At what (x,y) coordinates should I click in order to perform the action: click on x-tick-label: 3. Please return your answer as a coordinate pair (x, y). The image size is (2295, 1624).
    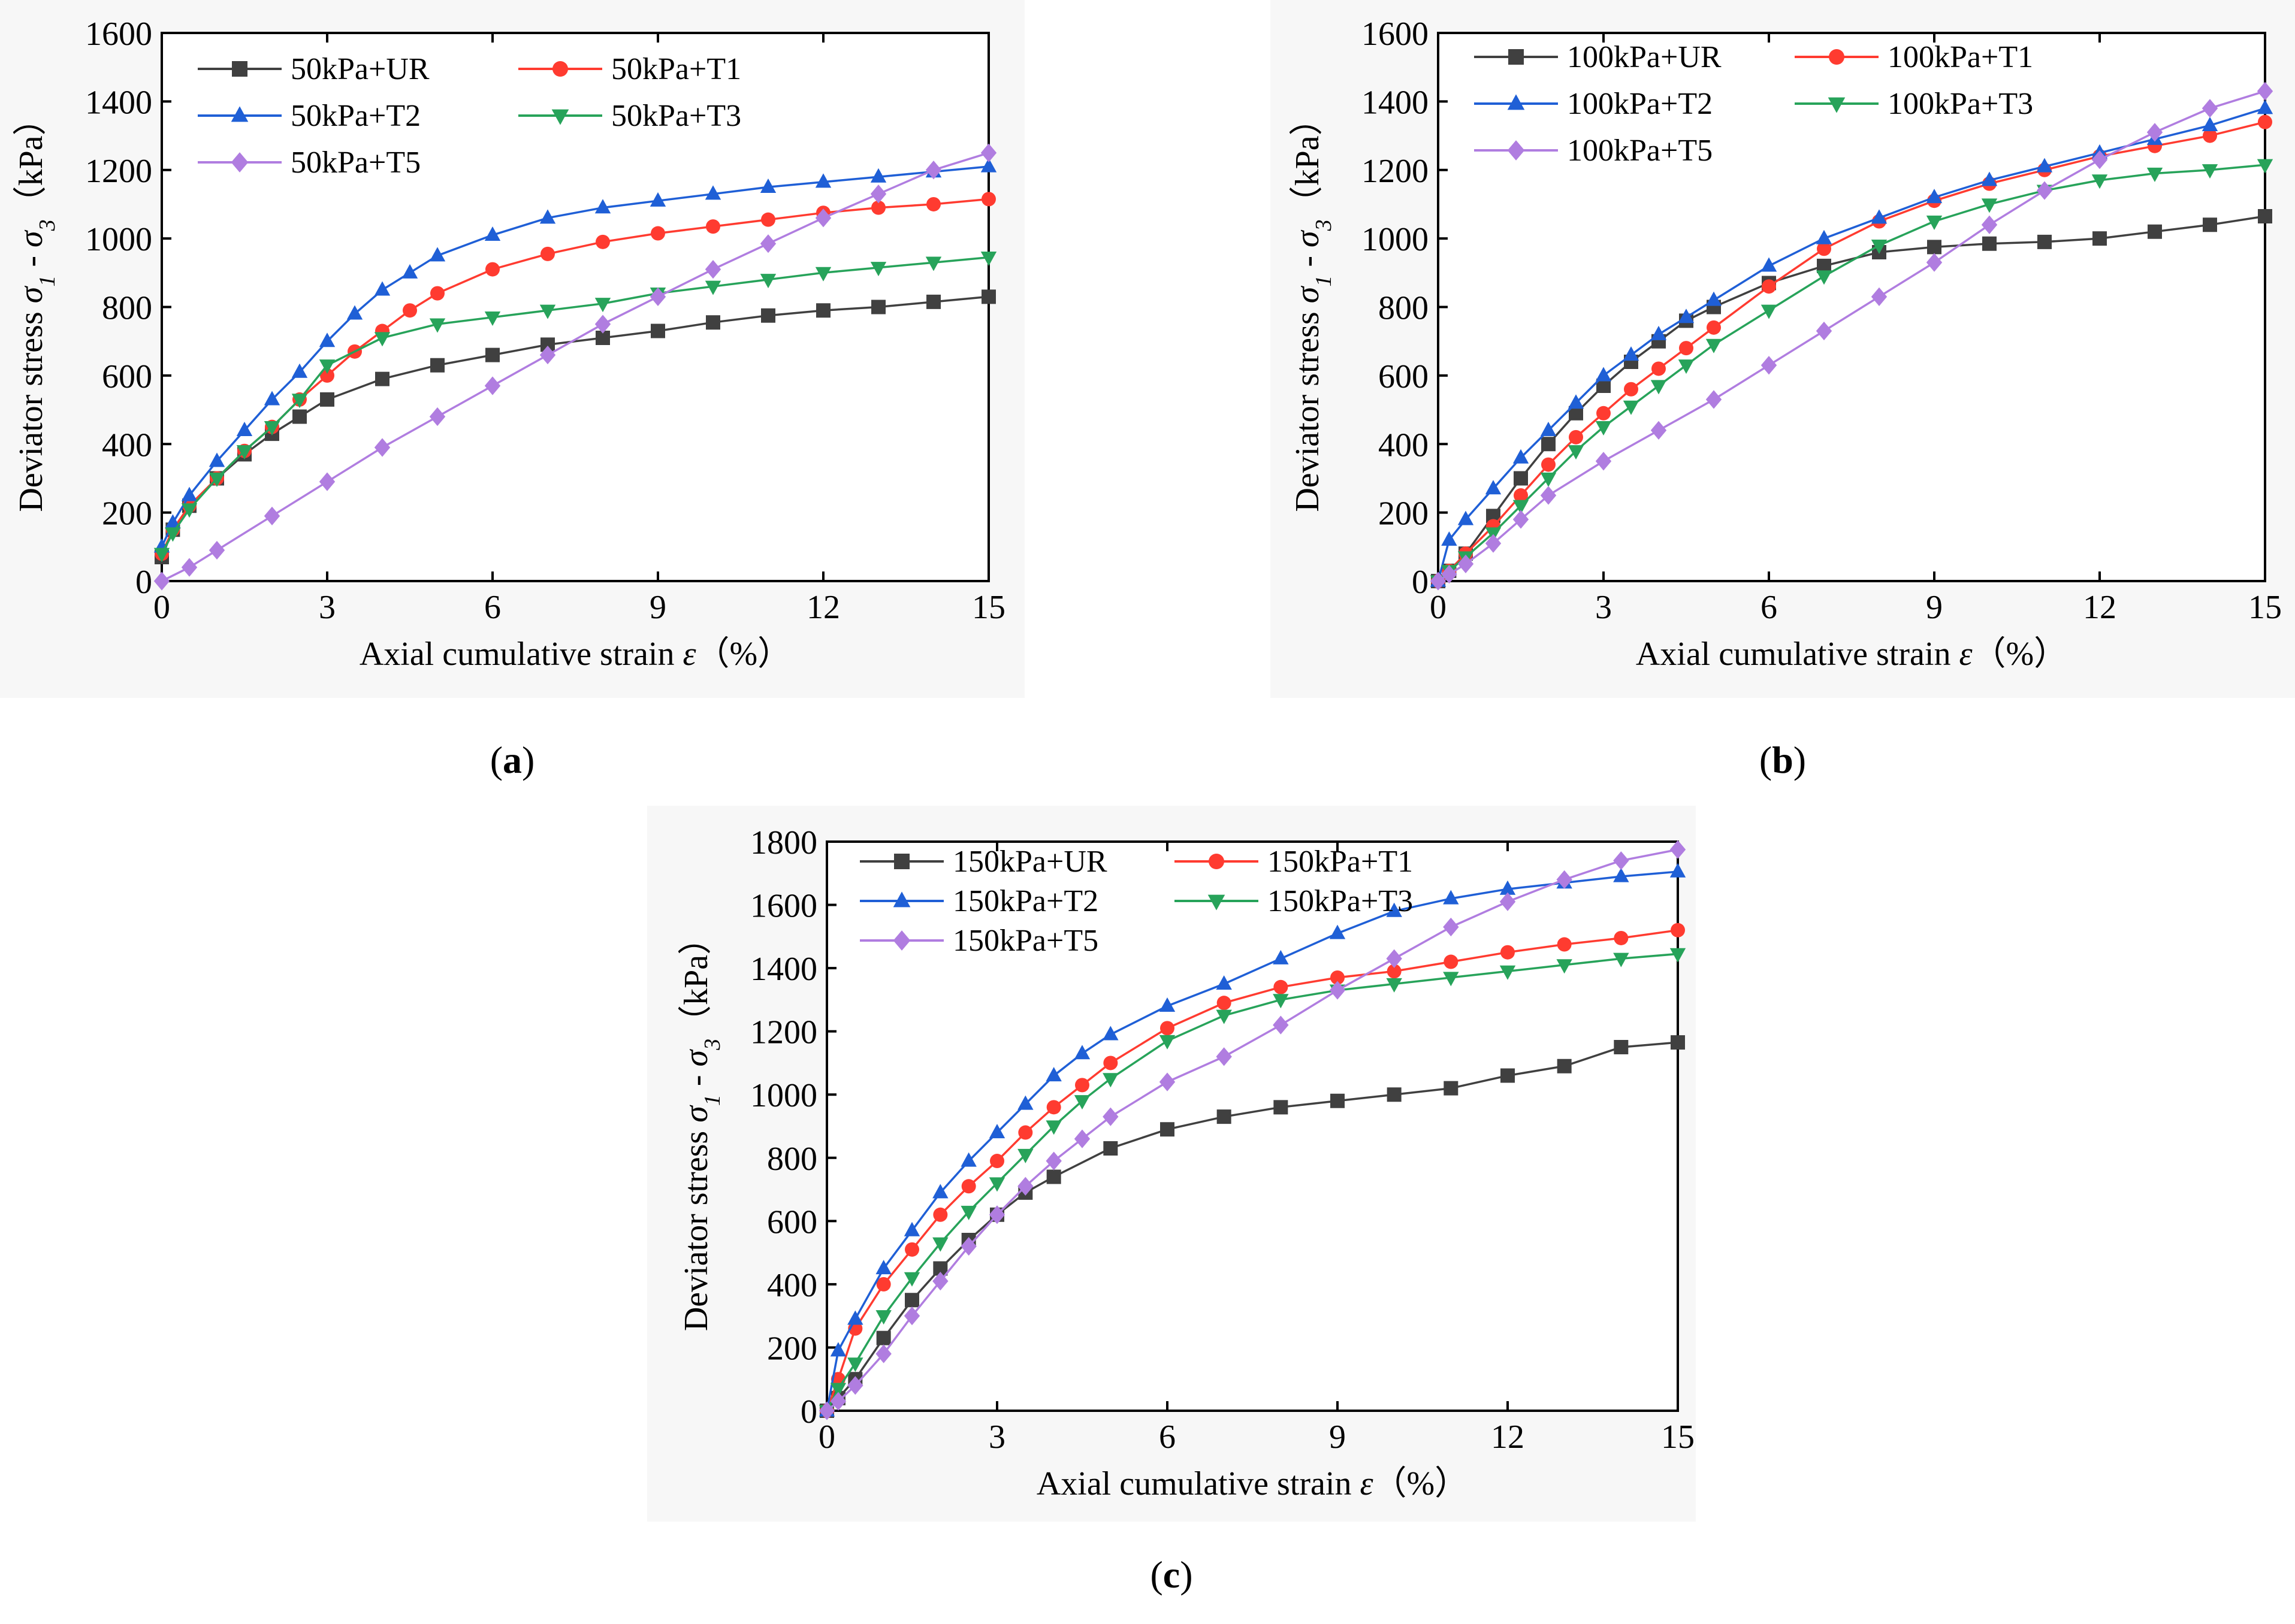
    Looking at the image, I should click on (328, 608).